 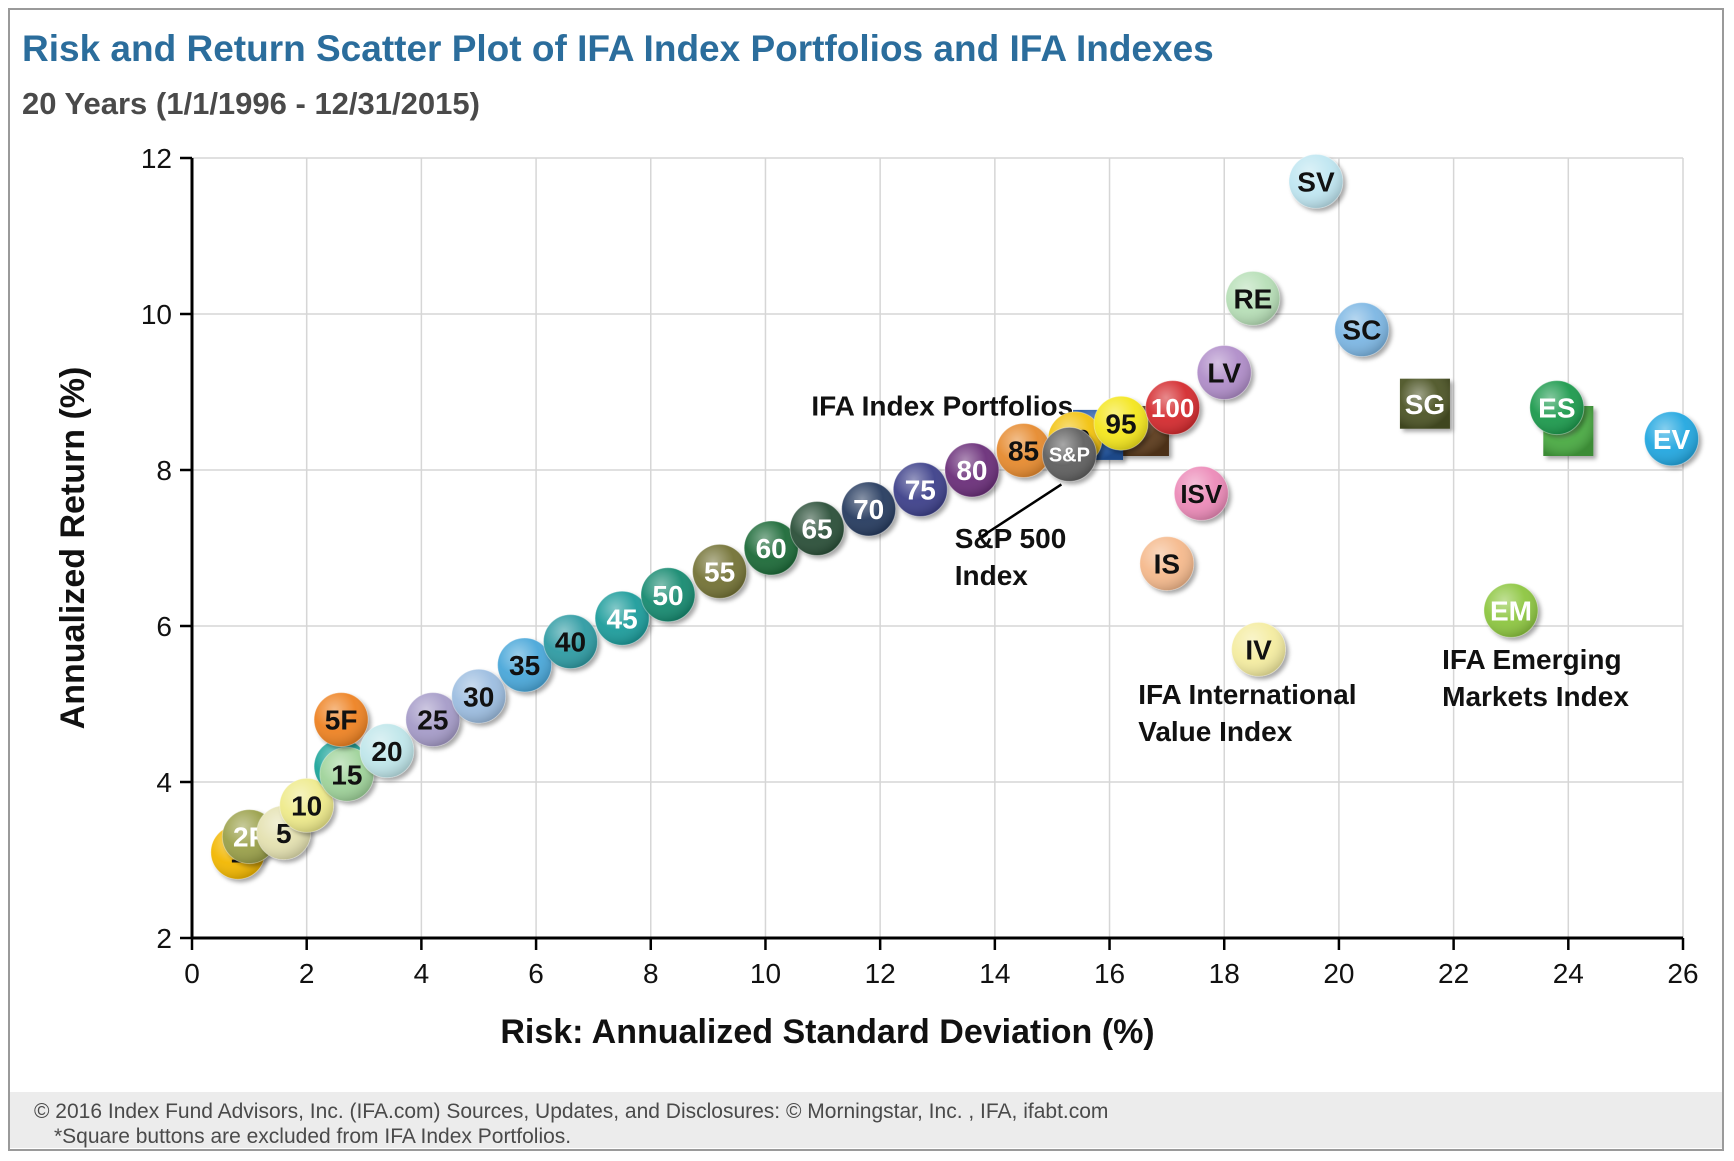 I want to click on x-tick-label: 22, so click(x=1453, y=973).